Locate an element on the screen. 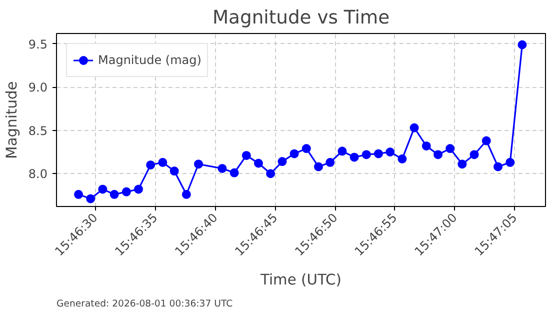 This screenshot has width=560, height=314. y-tick-label: 9.0 is located at coordinates (38, 87).